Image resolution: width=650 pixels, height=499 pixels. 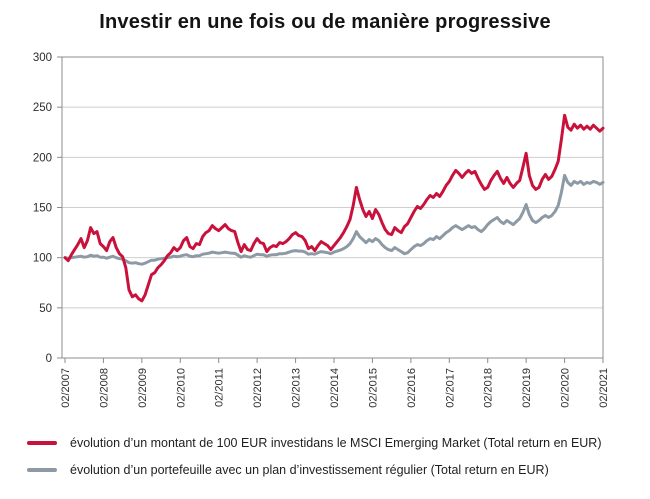 What do you see at coordinates (220, 387) in the screenshot?
I see `svg-text: 02/2011` at bounding box center [220, 387].